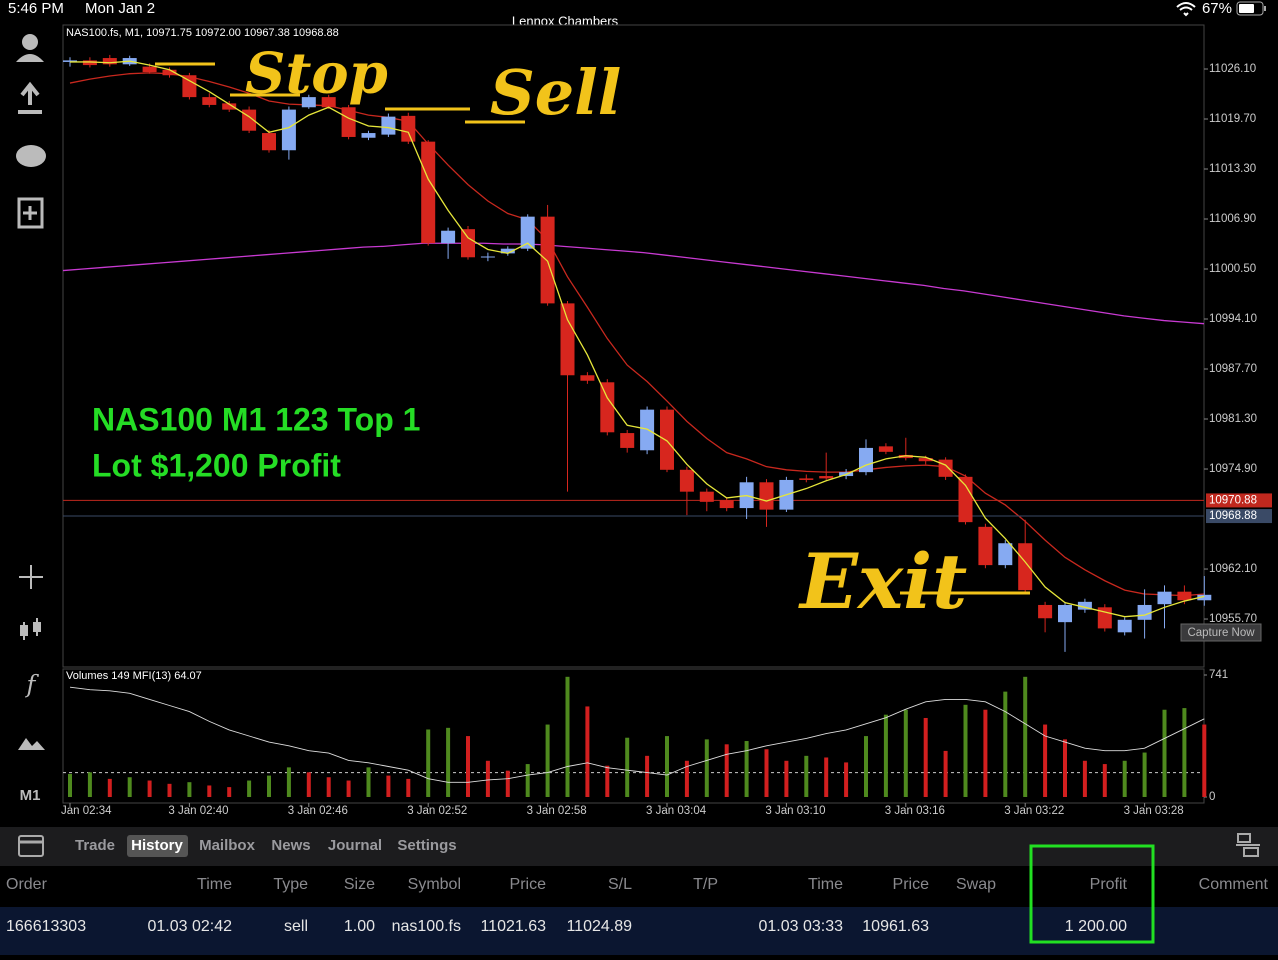 This screenshot has height=960, width=1278. What do you see at coordinates (1217, 8) in the screenshot?
I see `battery-text: 67%` at bounding box center [1217, 8].